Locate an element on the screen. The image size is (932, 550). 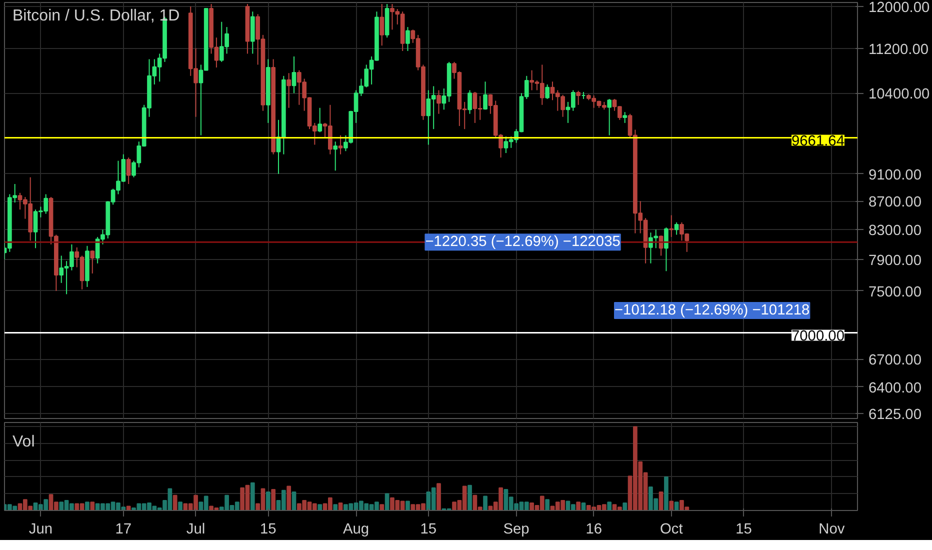
y-tick-label: 7500.00 is located at coordinates (895, 292).